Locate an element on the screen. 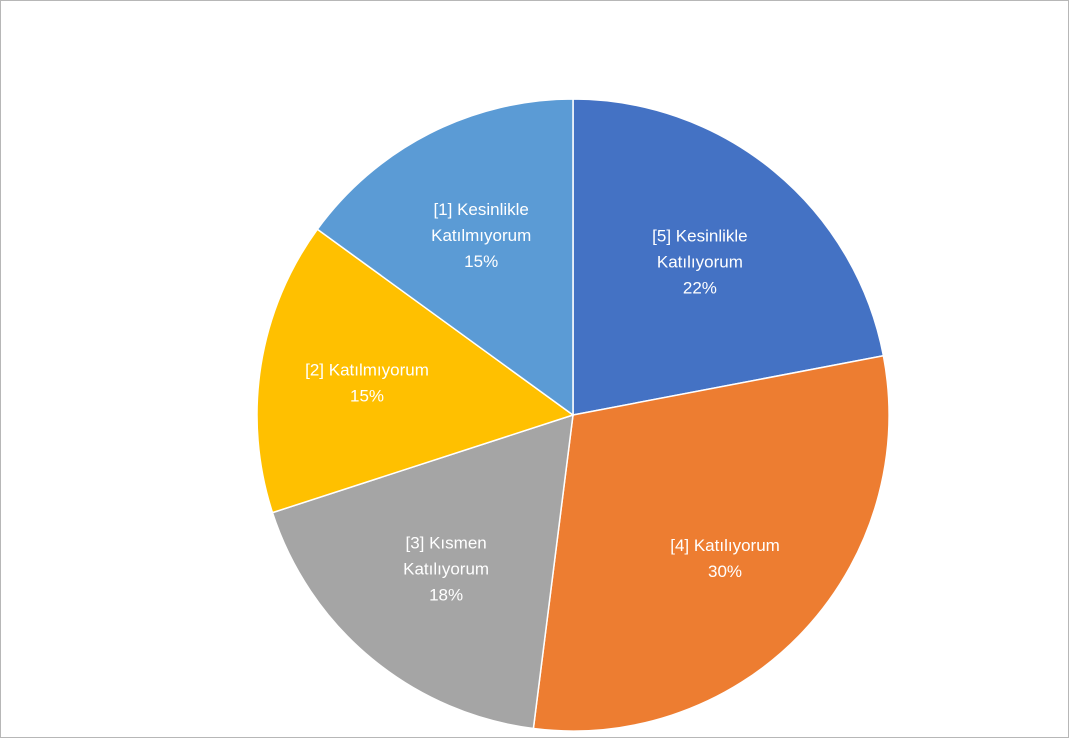 The width and height of the screenshot is (1069, 738). pie-slice-label-line: Katılmıyorum is located at coordinates (481, 235).